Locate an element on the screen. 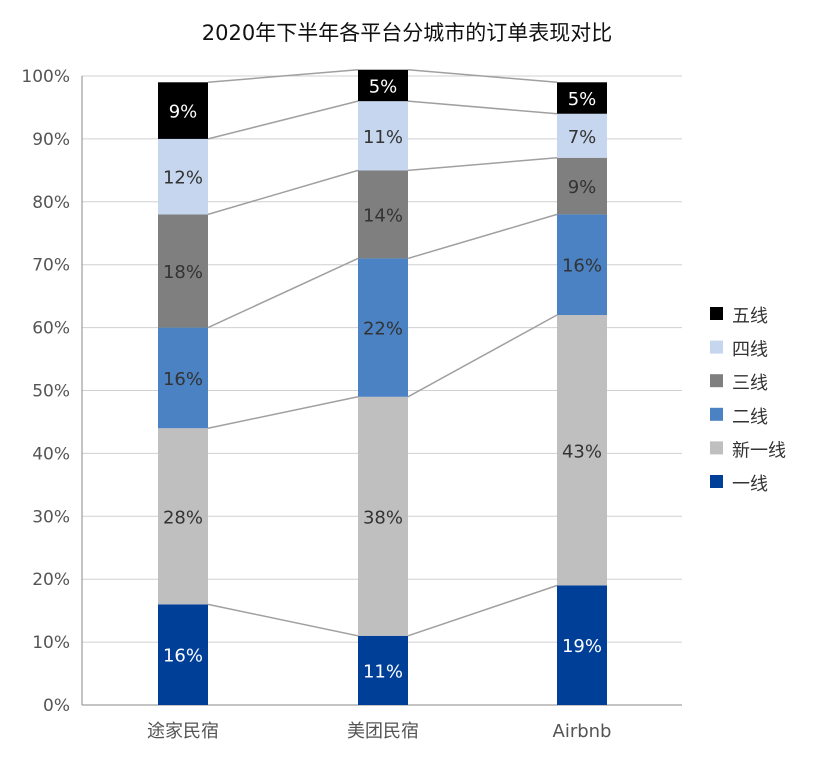 The height and width of the screenshot is (760, 815). data-label: 28% is located at coordinates (183, 517).